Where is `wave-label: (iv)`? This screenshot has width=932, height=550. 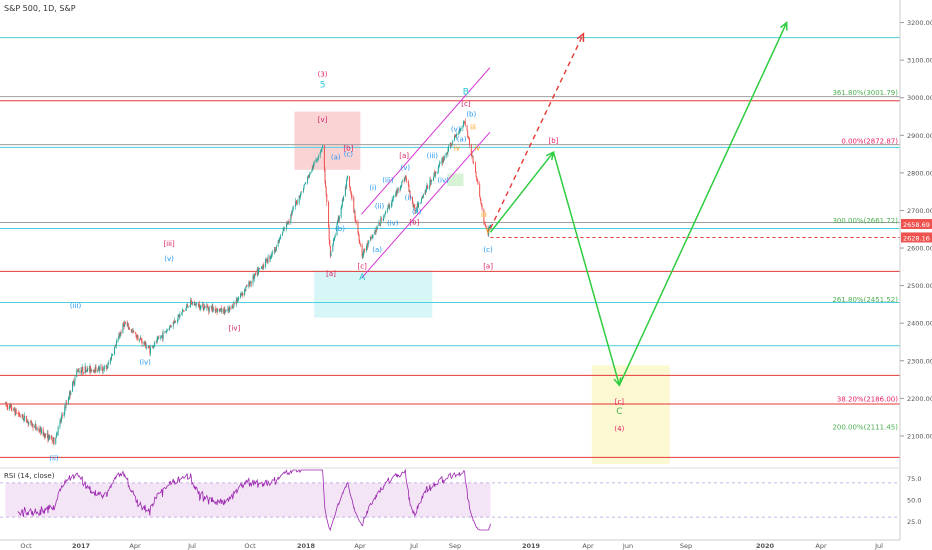 wave-label: (iv) is located at coordinates (145, 363).